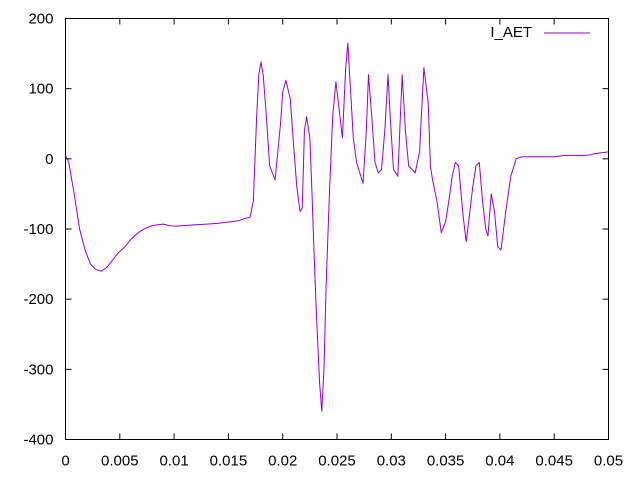  What do you see at coordinates (40, 19) in the screenshot?
I see `y-tick-label-200: 200` at bounding box center [40, 19].